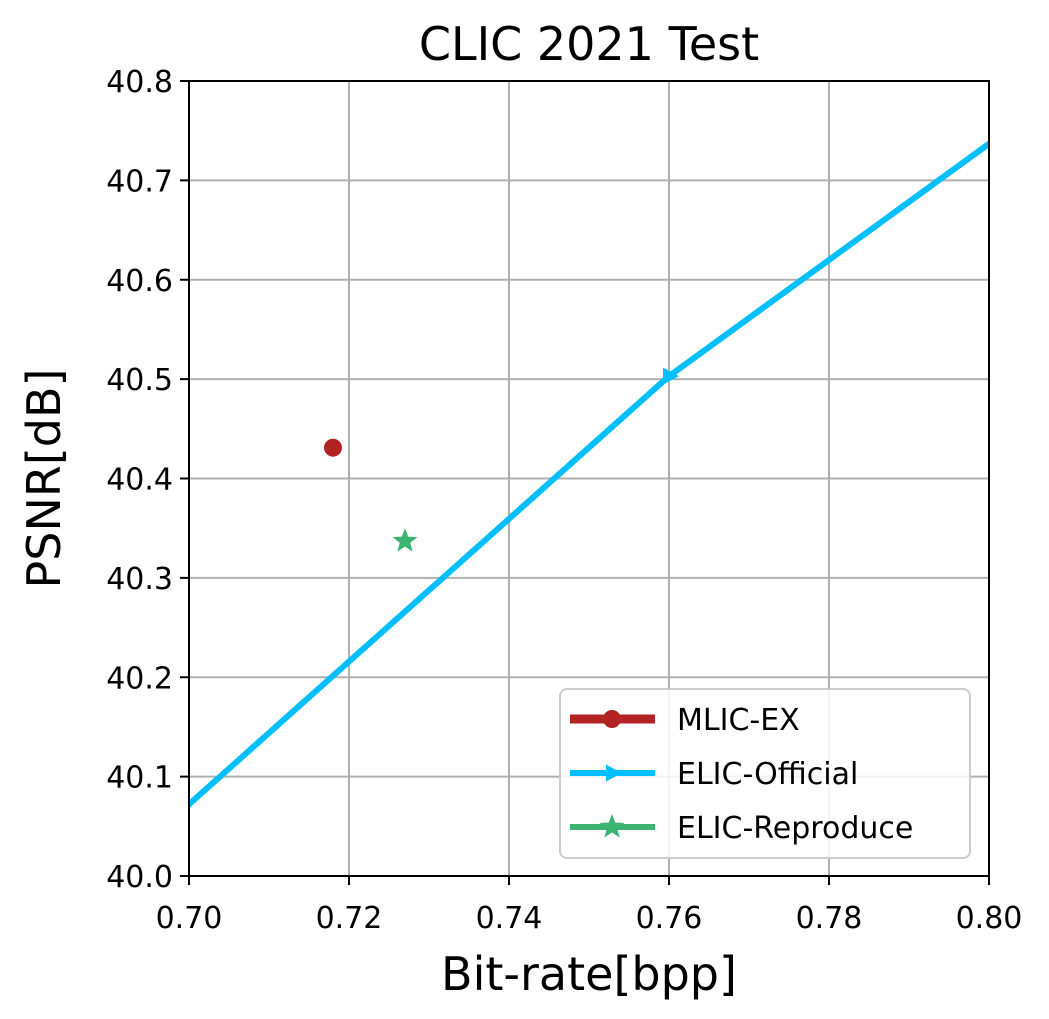 This screenshot has height=1019, width=1049. Describe the element at coordinates (829, 918) in the screenshot. I see `x-tick-label: 0.78` at that location.